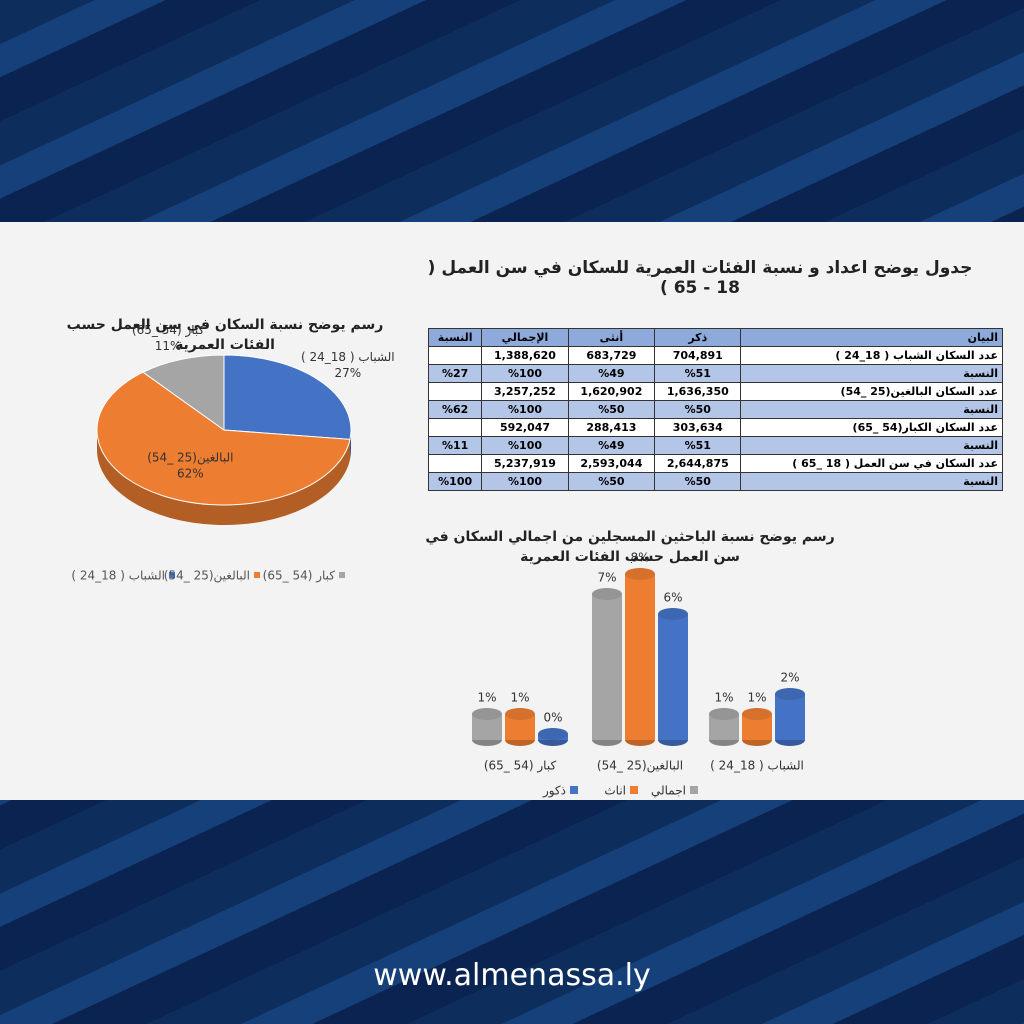  I want to click on table-cell: 592,047, so click(525, 427).